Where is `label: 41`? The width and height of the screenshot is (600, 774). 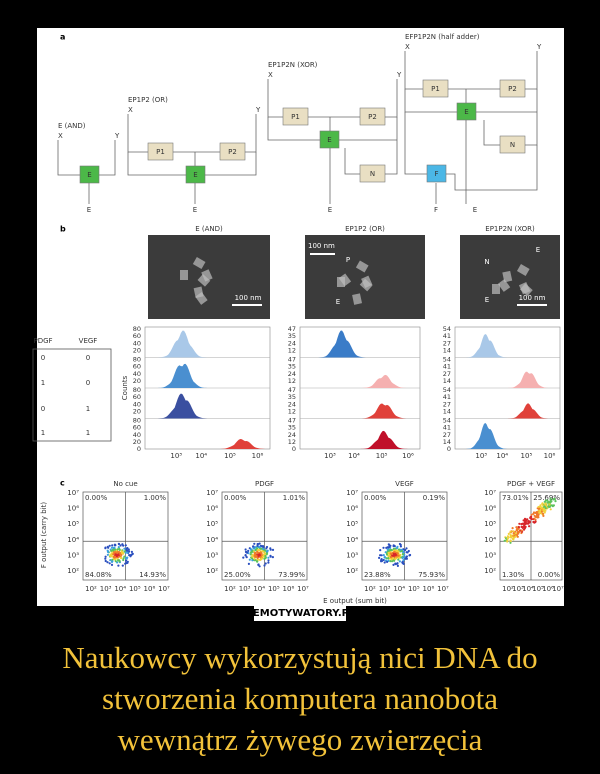 label: 41 is located at coordinates (447, 367).